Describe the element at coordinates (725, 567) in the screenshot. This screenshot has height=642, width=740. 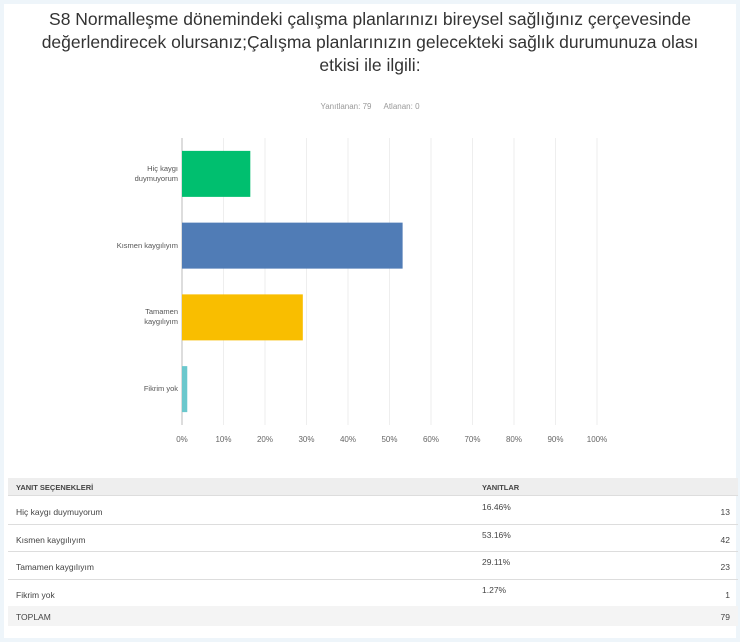
I see `count-cell: 23` at that location.